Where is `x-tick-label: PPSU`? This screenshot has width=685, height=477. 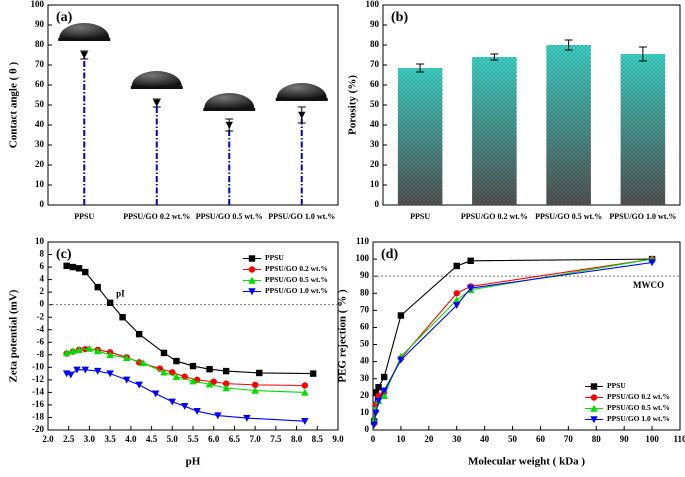 x-tick-label: PPSU is located at coordinates (84, 216).